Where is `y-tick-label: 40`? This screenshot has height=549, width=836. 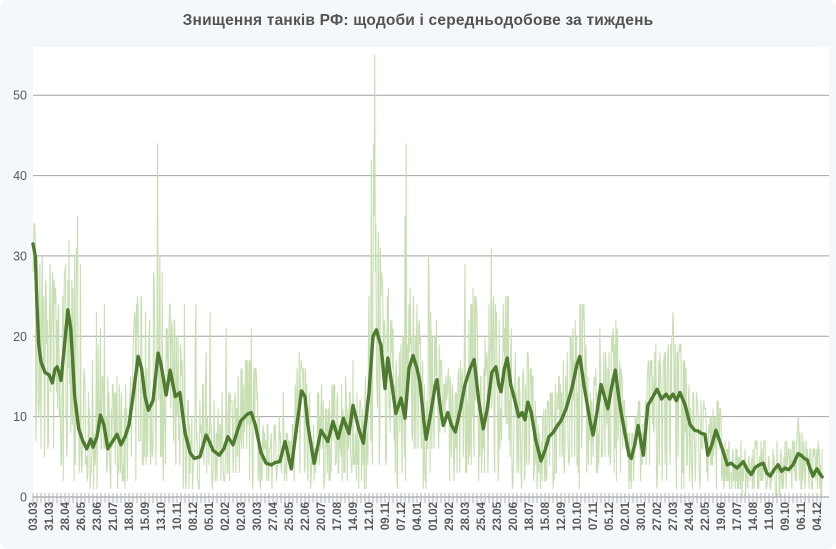
y-tick-label: 40 is located at coordinates (20, 176).